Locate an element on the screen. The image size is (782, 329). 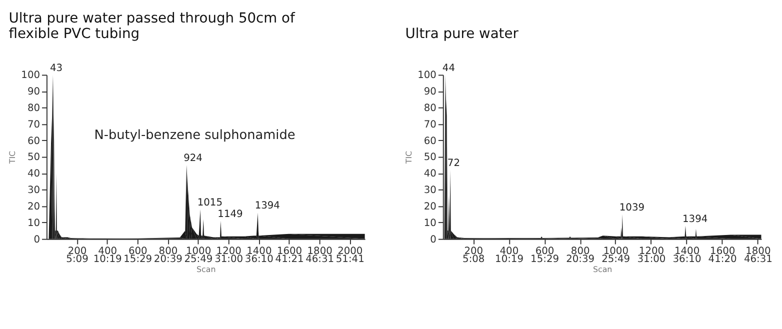
chart-title: Ultra pure water passed through 50cm of flexible PVC tubing is located at coordinates (152, 26).